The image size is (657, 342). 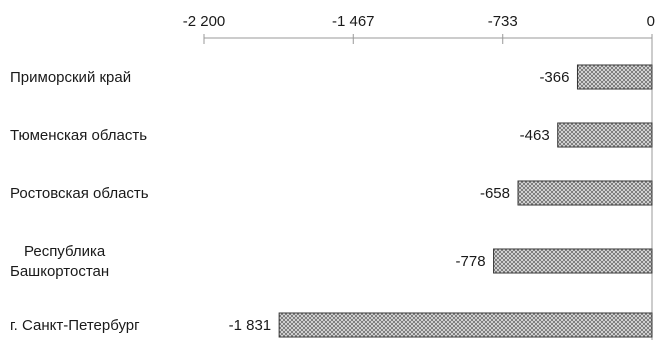 I want to click on x-tick-label: -1 467, so click(x=353, y=21).